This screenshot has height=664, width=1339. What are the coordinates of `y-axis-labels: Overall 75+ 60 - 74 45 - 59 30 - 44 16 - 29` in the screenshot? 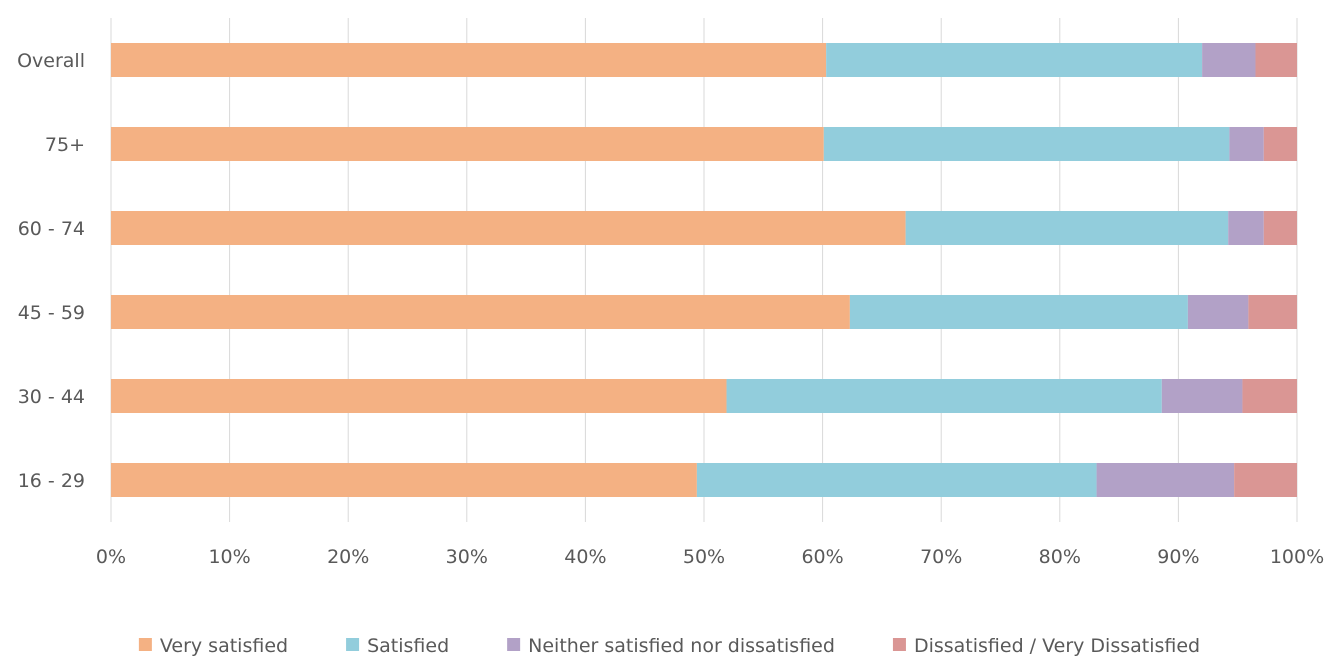 It's located at (51, 271).